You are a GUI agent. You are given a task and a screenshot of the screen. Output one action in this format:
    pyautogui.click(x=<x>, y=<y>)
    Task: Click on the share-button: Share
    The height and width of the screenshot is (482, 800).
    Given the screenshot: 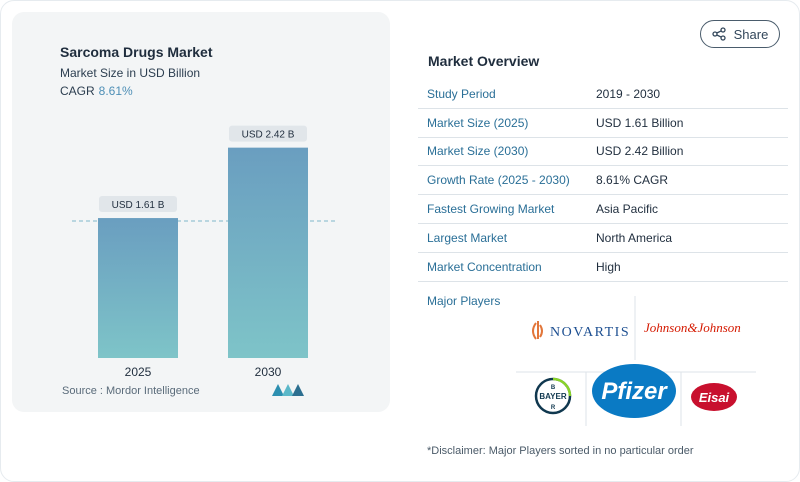 What is the action you would take?
    pyautogui.click(x=740, y=34)
    